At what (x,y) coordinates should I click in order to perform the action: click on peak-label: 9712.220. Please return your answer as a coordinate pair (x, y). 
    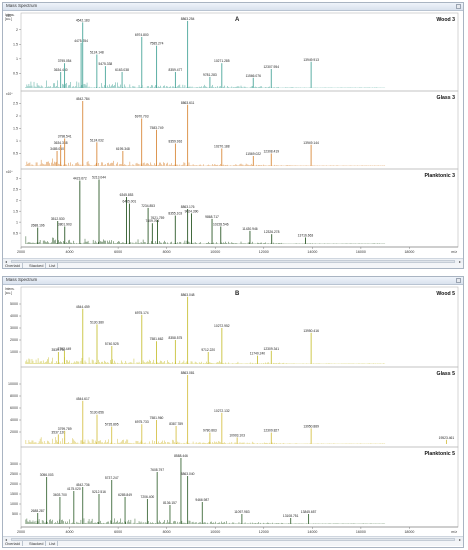
    Looking at the image, I should click on (208, 350).